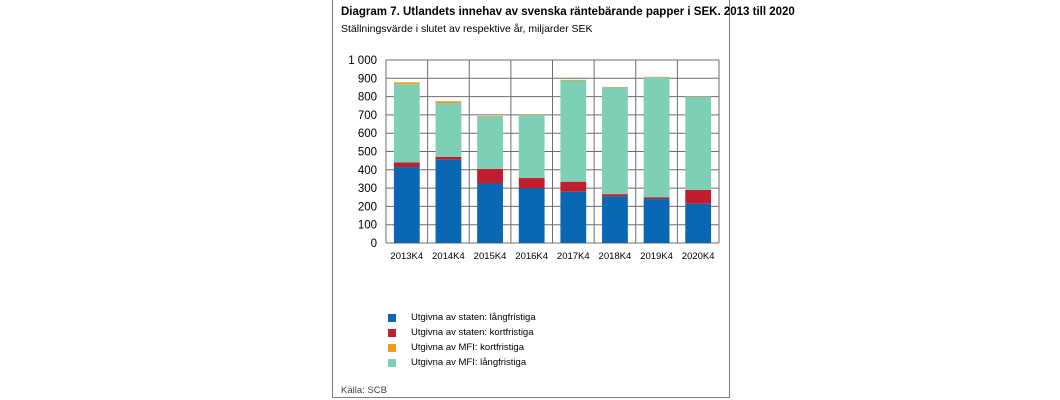 The height and width of the screenshot is (400, 1060). I want to click on y-tick-label: 300, so click(367, 189).